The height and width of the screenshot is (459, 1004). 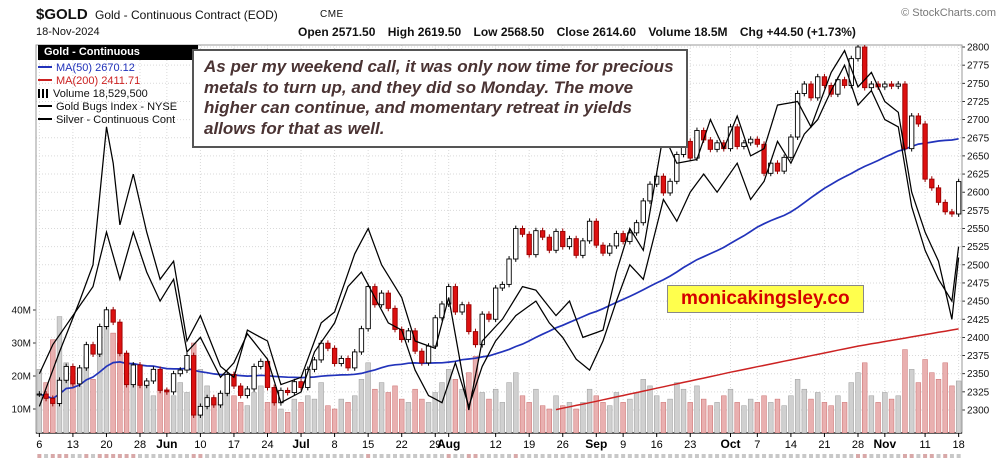 What do you see at coordinates (21, 377) in the screenshot?
I see `svg-text: 20M` at bounding box center [21, 377].